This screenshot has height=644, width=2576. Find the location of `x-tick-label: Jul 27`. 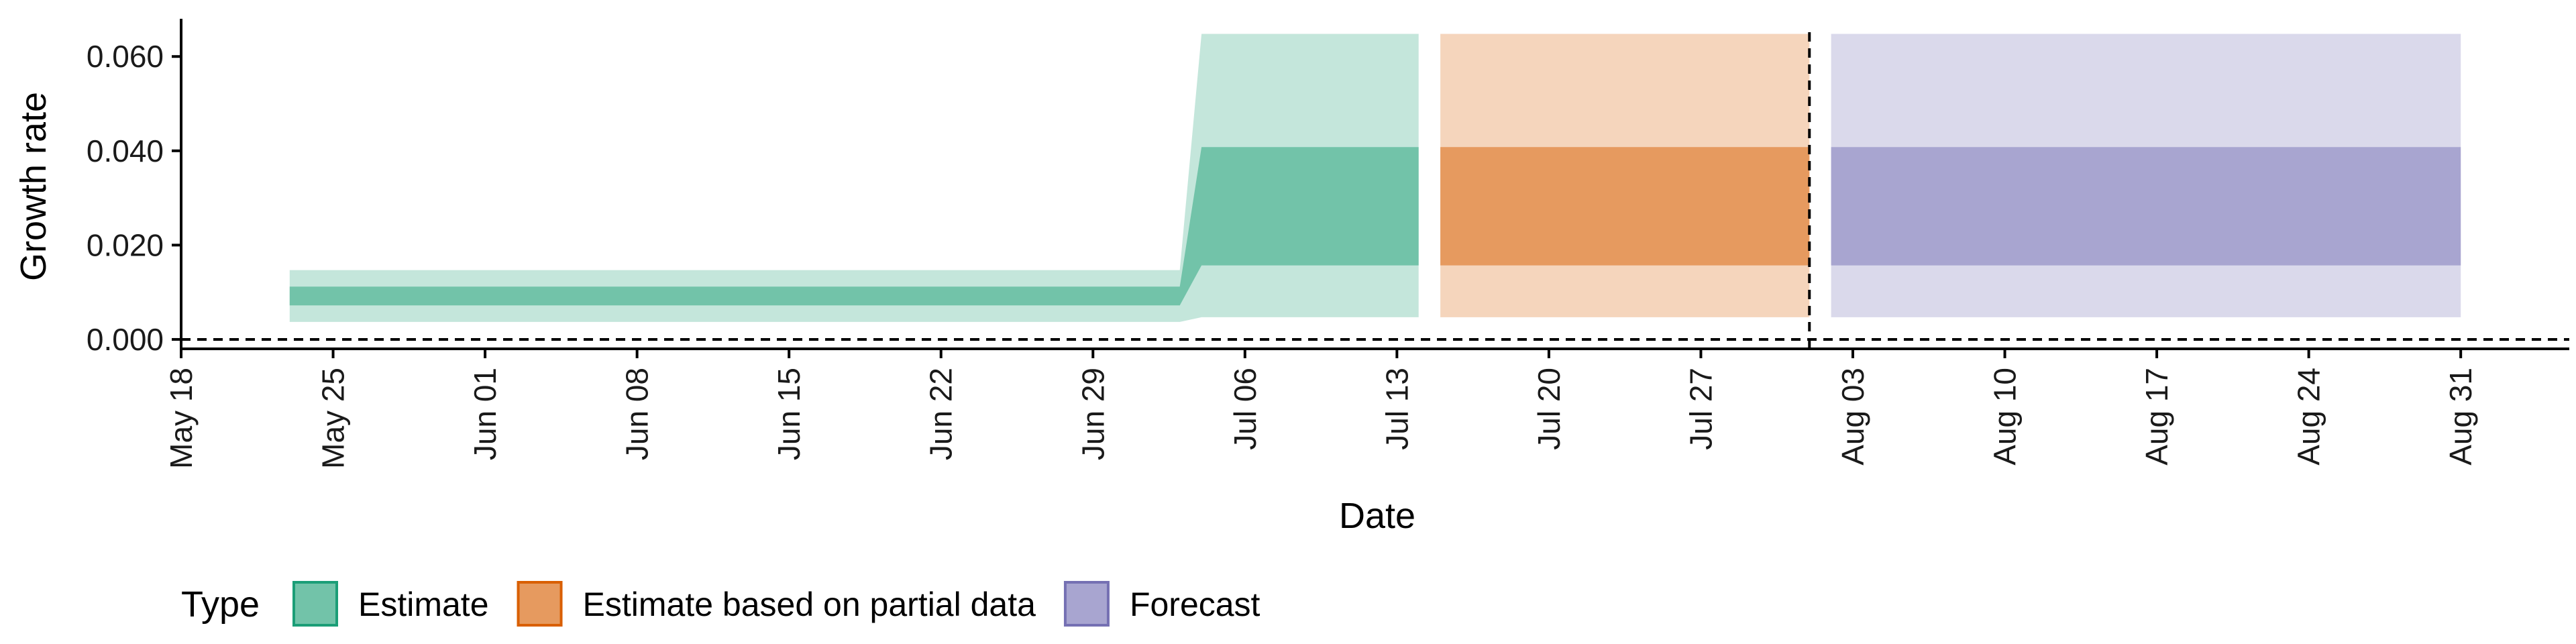

x-tick-label: Jul 27 is located at coordinates (1701, 409).